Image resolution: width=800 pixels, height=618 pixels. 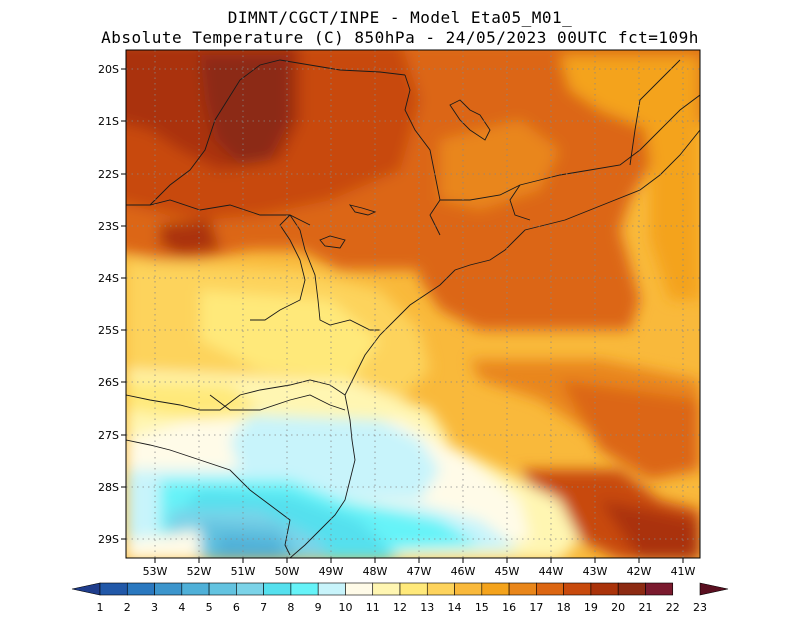 I want to click on color-legend-label: 2, so click(x=127, y=607).